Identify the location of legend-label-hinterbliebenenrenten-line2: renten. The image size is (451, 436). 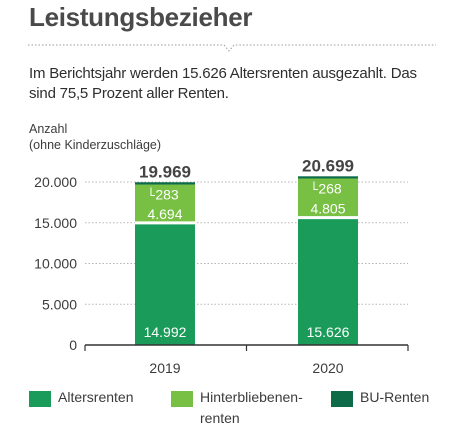
(220, 418).